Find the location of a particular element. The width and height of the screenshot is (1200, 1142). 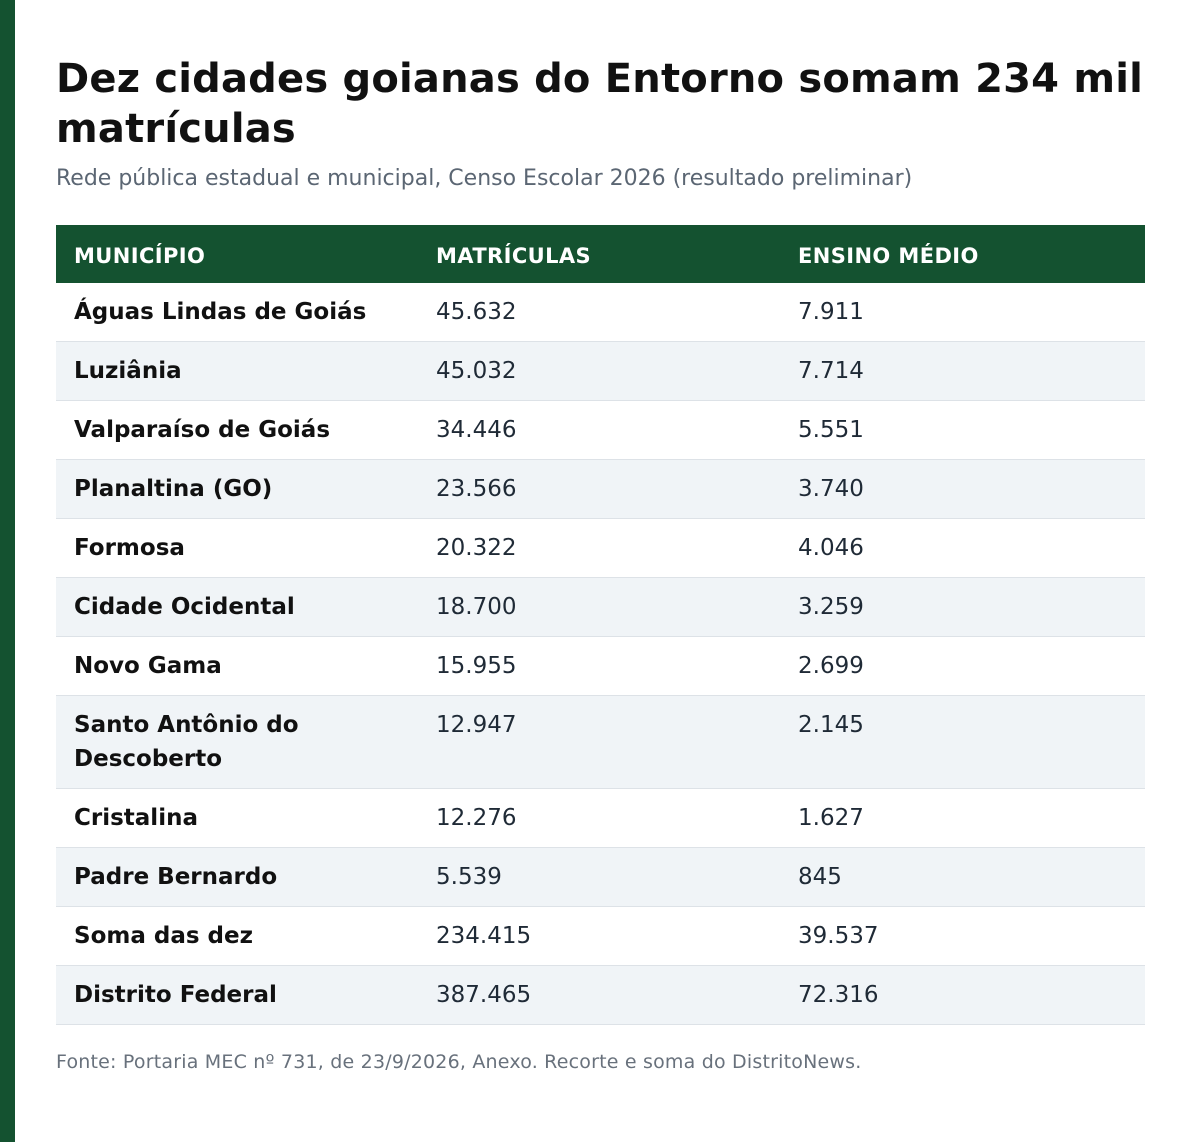

cell-municipio: Planaltina (GO) is located at coordinates (237, 489).